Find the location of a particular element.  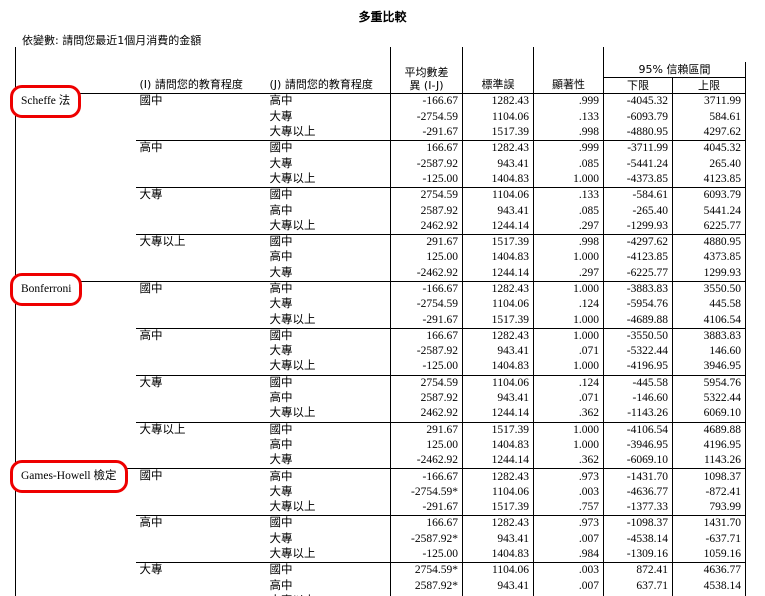

header-se: 標準誤 is located at coordinates (498, 70).